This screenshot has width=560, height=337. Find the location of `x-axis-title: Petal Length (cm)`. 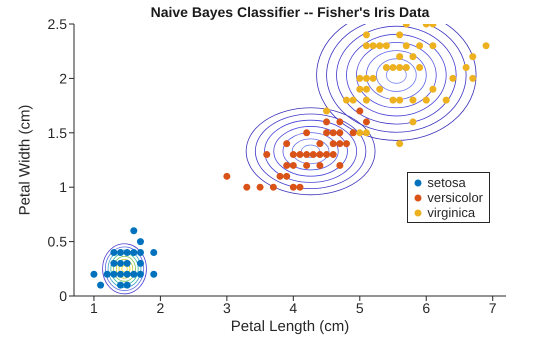

x-axis-title: Petal Length (cm) is located at coordinates (290, 326).